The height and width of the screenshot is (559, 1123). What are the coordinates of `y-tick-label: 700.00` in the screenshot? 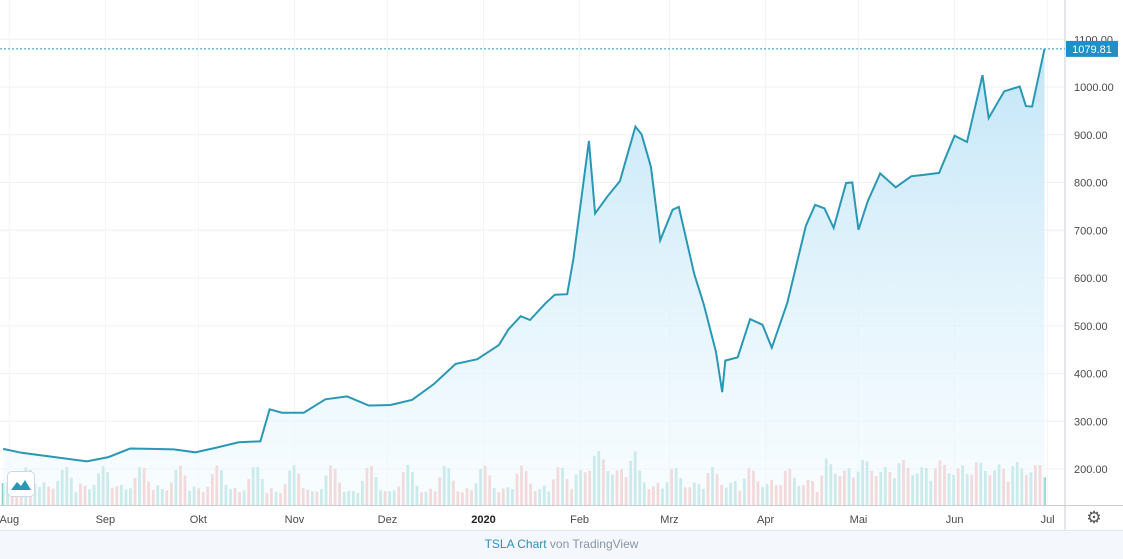 It's located at (1091, 231).